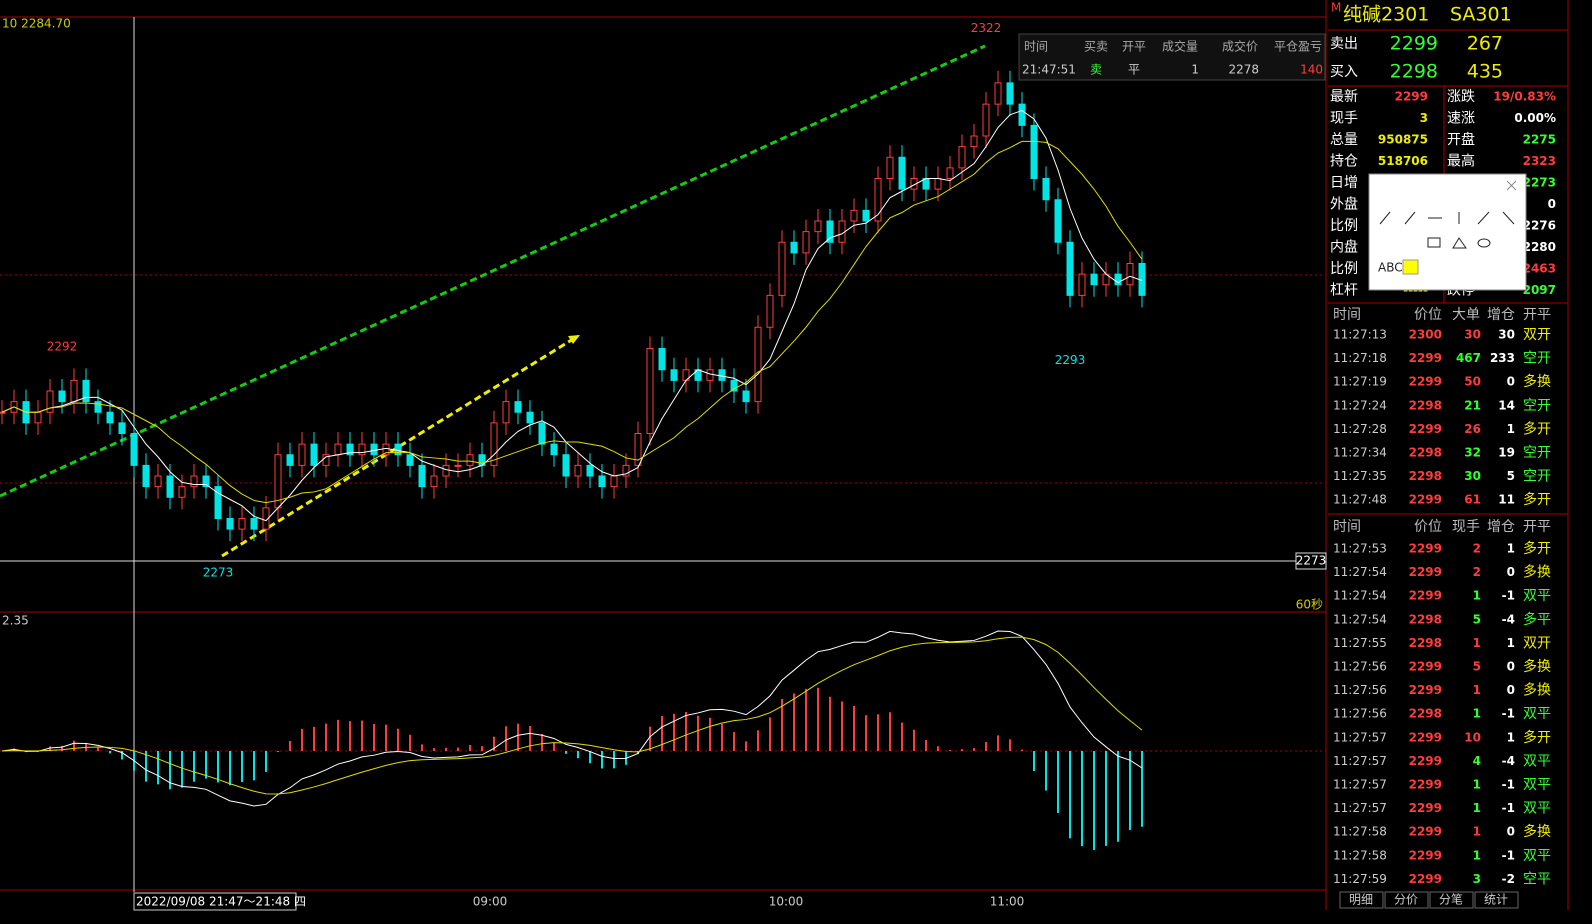 The height and width of the screenshot is (924, 1592). What do you see at coordinates (1360, 500) in the screenshot?
I see `table-cell: 11:27:48` at bounding box center [1360, 500].